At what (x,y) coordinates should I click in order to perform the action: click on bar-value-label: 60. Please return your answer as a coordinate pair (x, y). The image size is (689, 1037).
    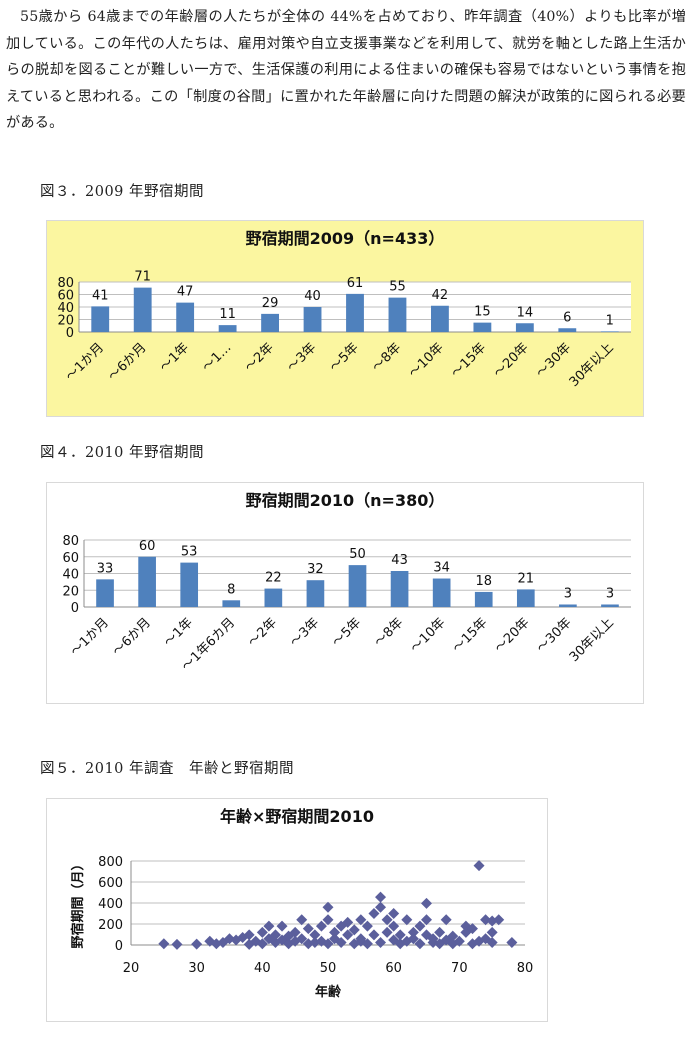
    Looking at the image, I should click on (147, 546).